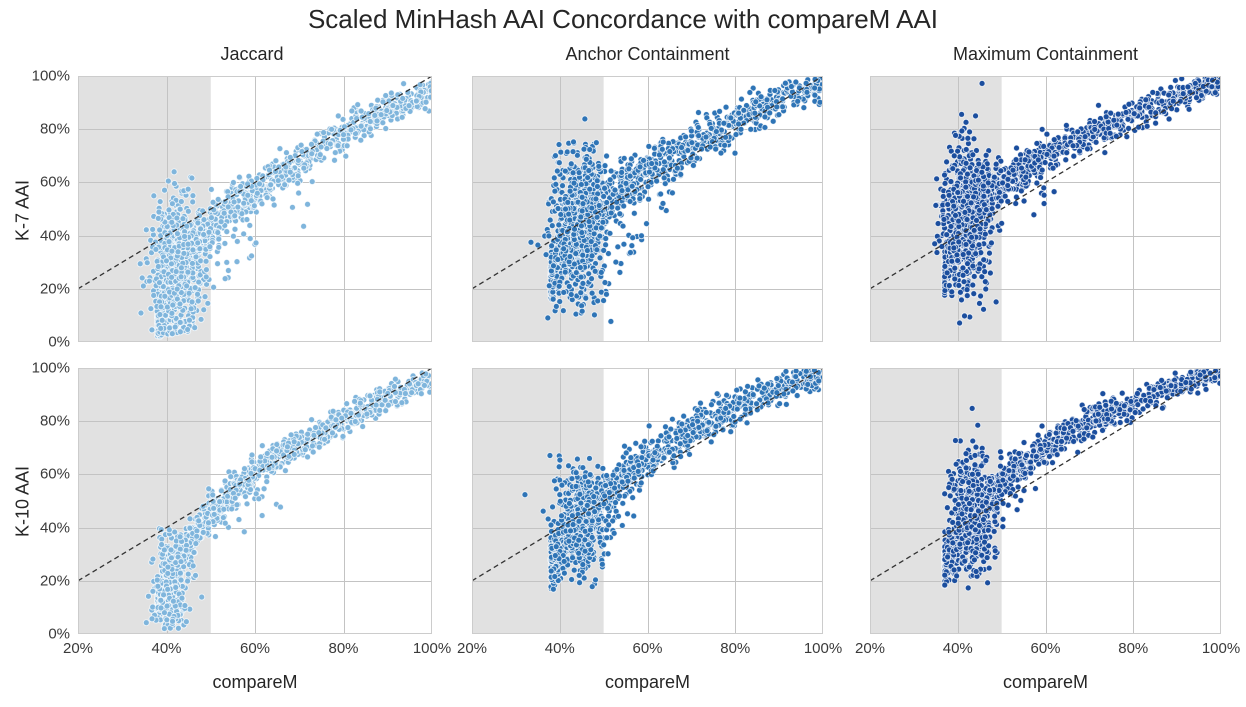 The width and height of the screenshot is (1246, 707). Describe the element at coordinates (22, 501) in the screenshot. I see `y-axis-label-k10-aai: K-10 AAI` at that location.